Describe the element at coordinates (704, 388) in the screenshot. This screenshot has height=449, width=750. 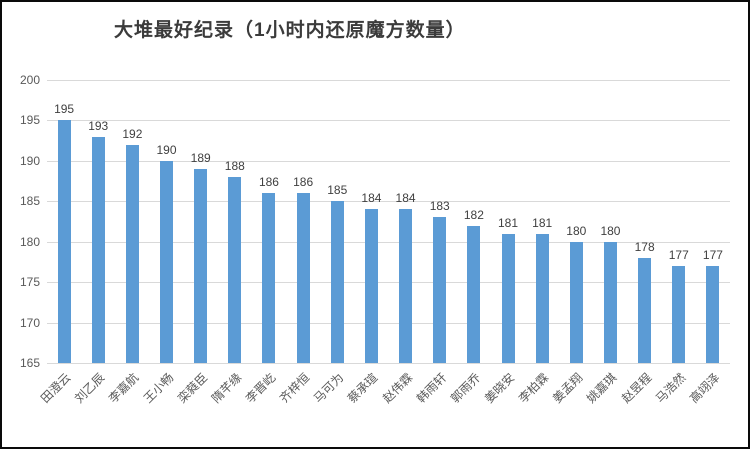
I see `x-axis-label-text: 高翊泽` at that location.